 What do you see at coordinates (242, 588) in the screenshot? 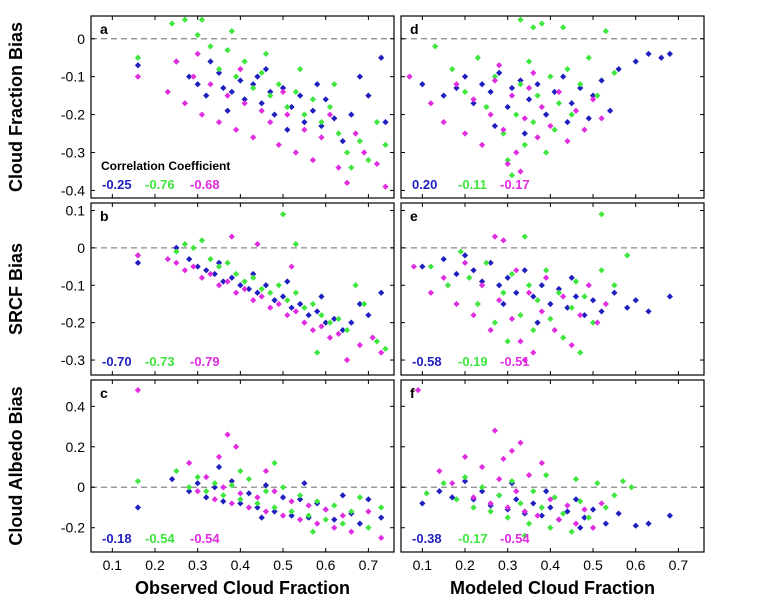
I see `x-axis-title-observed: Observed Cloud Fraction` at bounding box center [242, 588].